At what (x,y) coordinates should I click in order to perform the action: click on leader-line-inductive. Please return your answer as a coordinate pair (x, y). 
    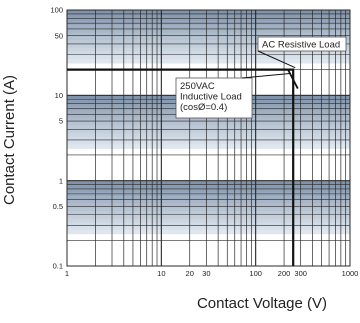
    Looking at the image, I should click on (265, 76).